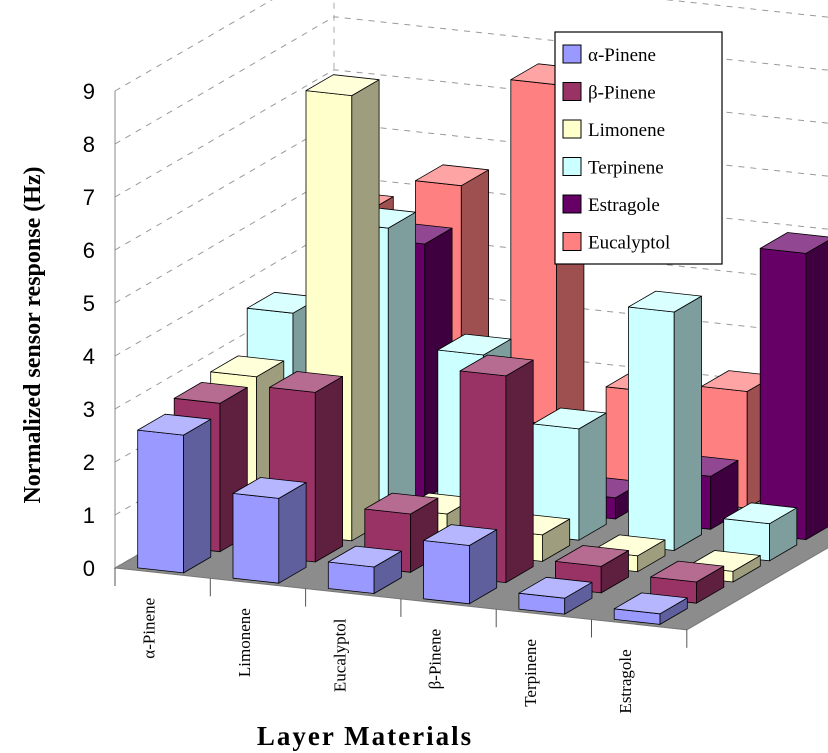 Image resolution: width=828 pixels, height=753 pixels. I want to click on legend-entry: β-Pinene, so click(622, 93).